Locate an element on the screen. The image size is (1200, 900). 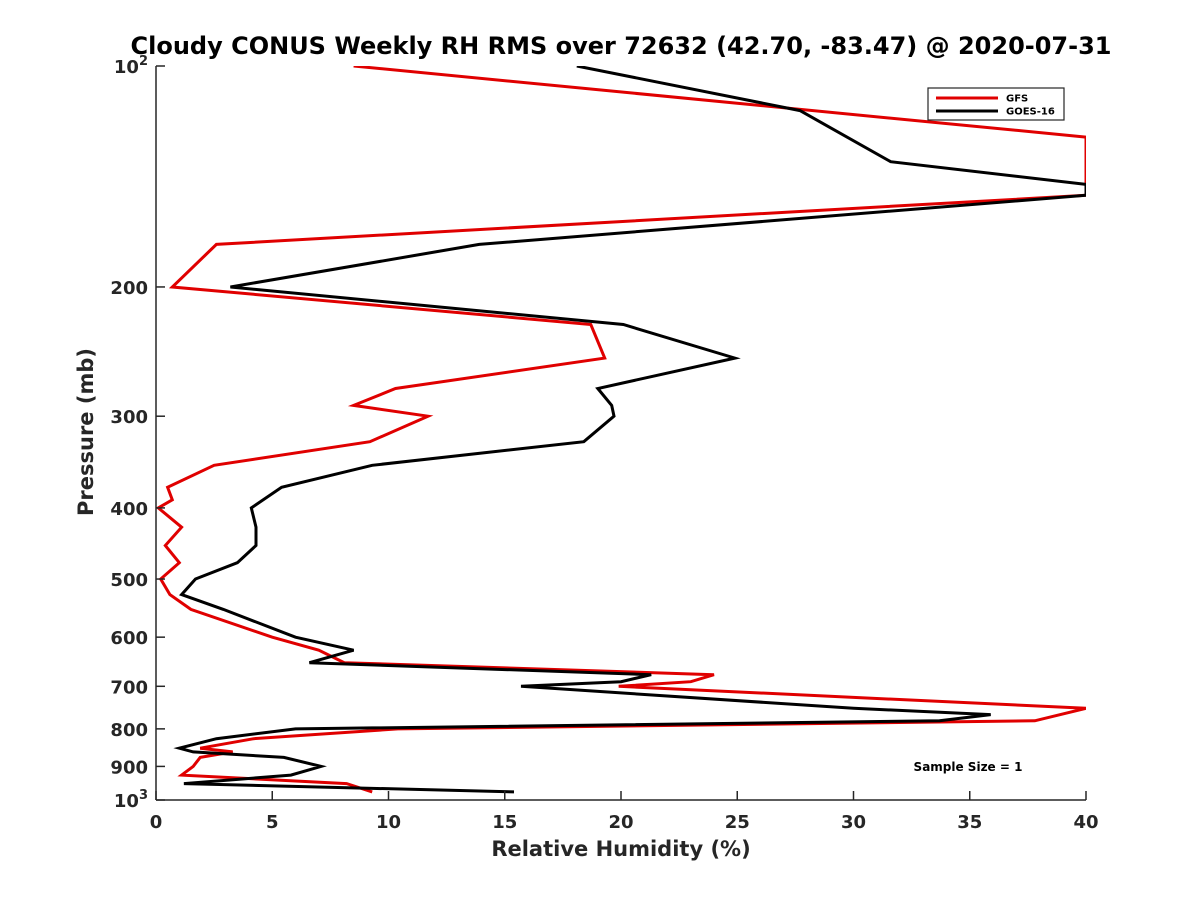
x-axis-label: Relative Humidity (%) is located at coordinates (620, 849).